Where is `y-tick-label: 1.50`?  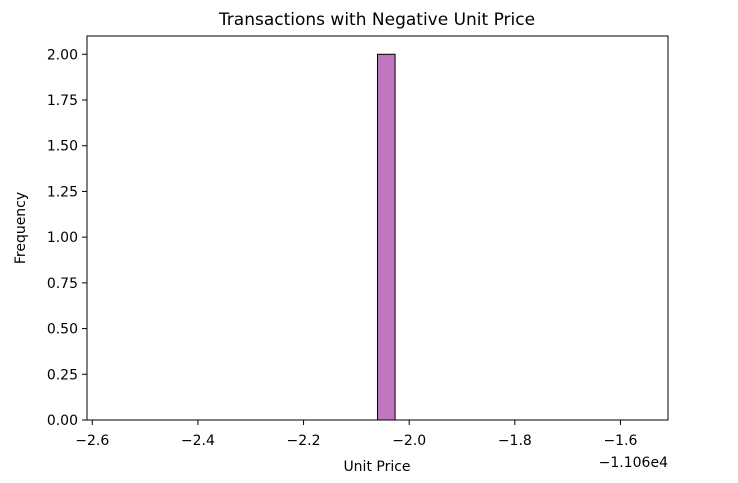 y-tick-label: 1.50 is located at coordinates (62, 147).